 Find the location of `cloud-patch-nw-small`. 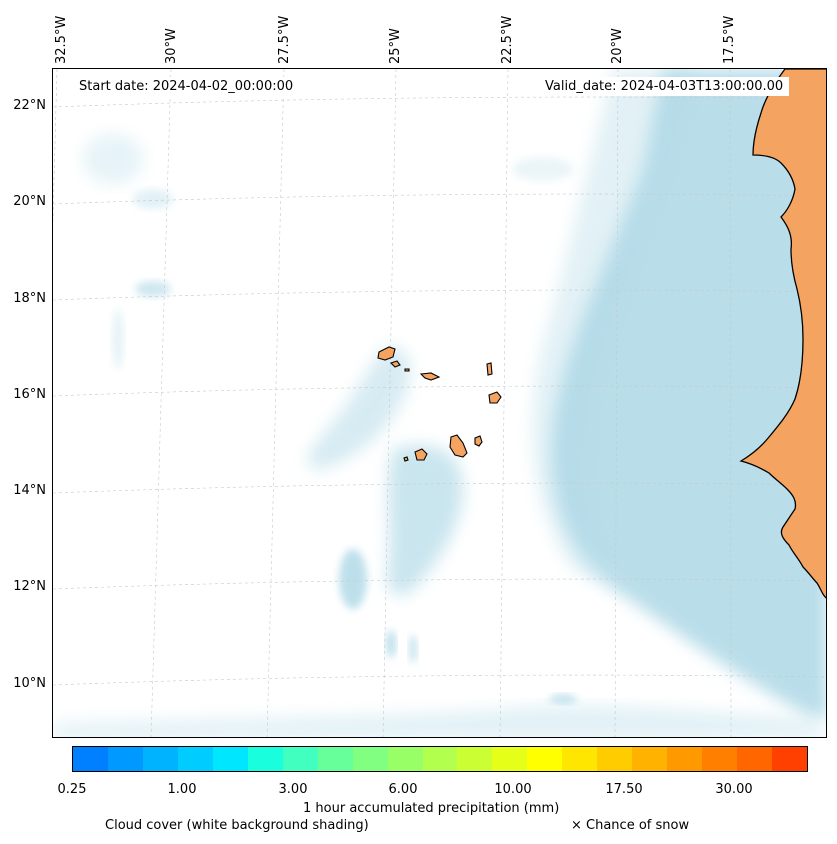

cloud-patch-nw-small is located at coordinates (118, 339).